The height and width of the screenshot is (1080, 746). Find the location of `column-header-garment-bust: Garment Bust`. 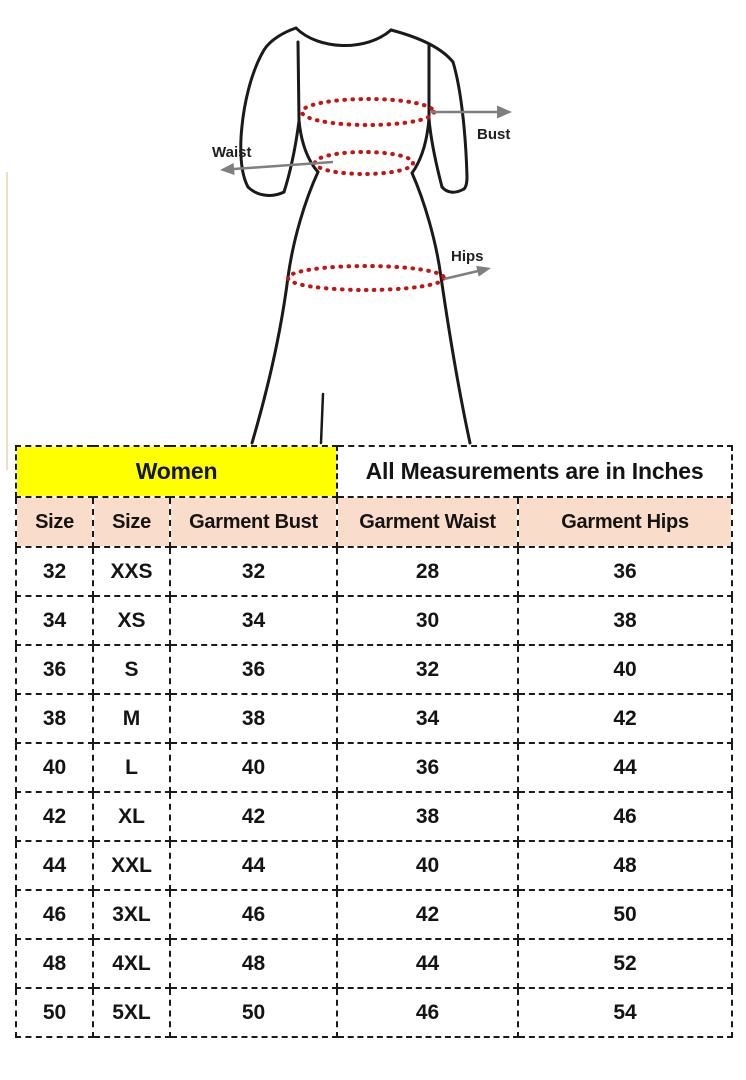

column-header-garment-bust: Garment Bust is located at coordinates (253, 522).